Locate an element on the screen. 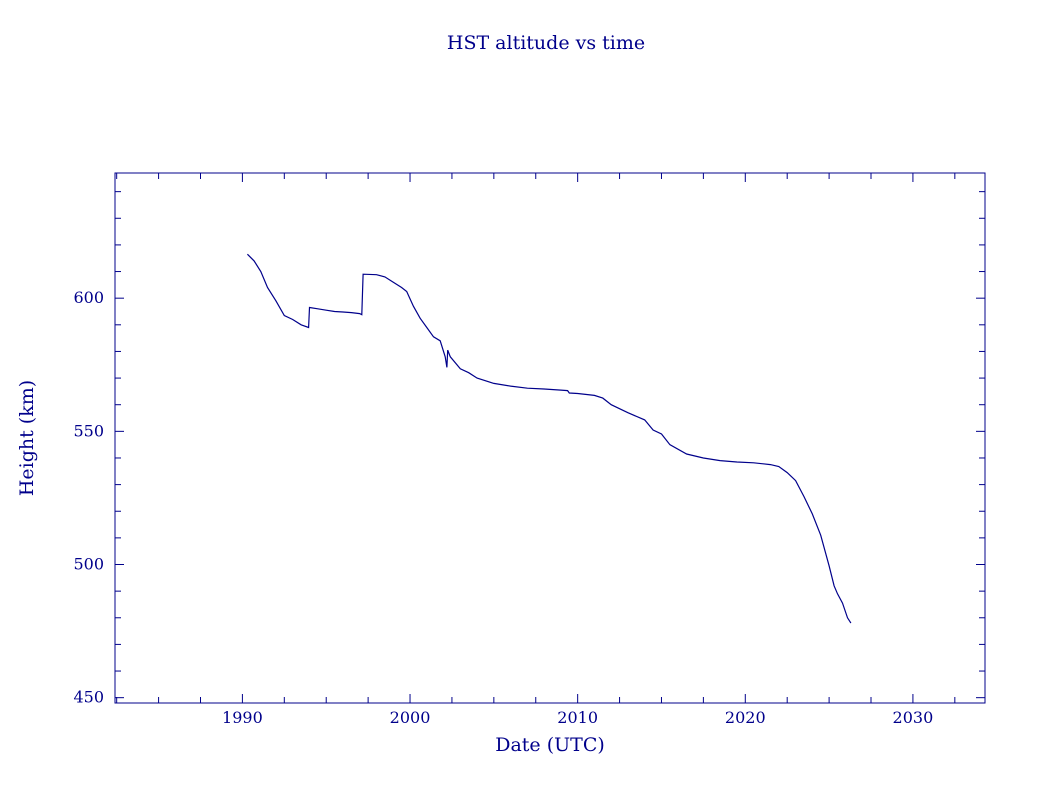 The image size is (1046, 790). x-tick-label: 2020 is located at coordinates (745, 717).